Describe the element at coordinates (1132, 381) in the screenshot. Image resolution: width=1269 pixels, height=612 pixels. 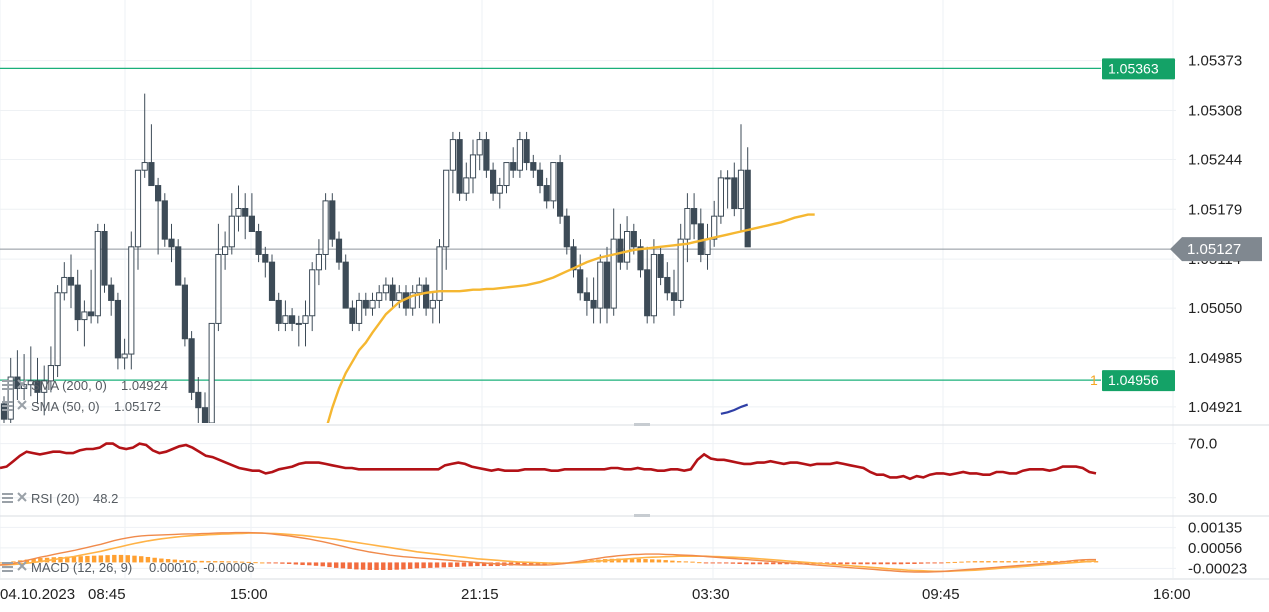
I see `level-tag: 1 1.04956` at that location.